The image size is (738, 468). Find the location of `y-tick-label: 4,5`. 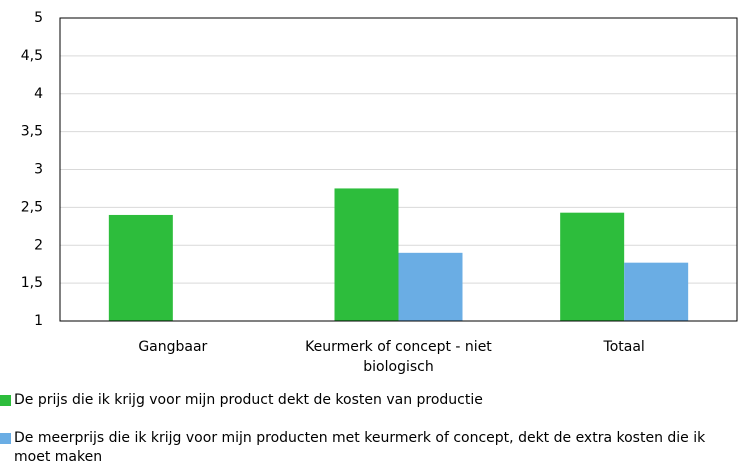

y-tick-label: 4,5 is located at coordinates (32, 56).